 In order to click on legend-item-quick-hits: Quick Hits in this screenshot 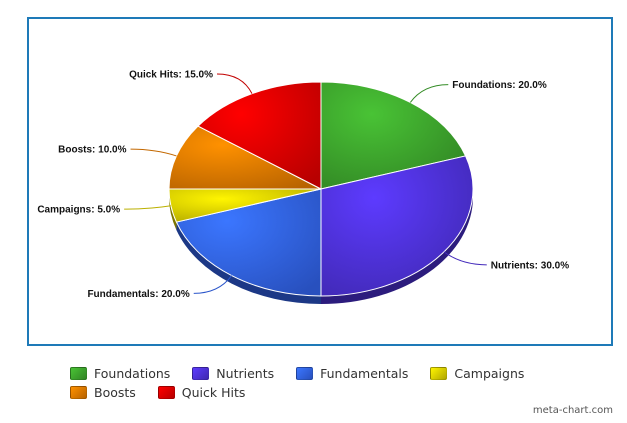, I will do `click(201, 392)`.